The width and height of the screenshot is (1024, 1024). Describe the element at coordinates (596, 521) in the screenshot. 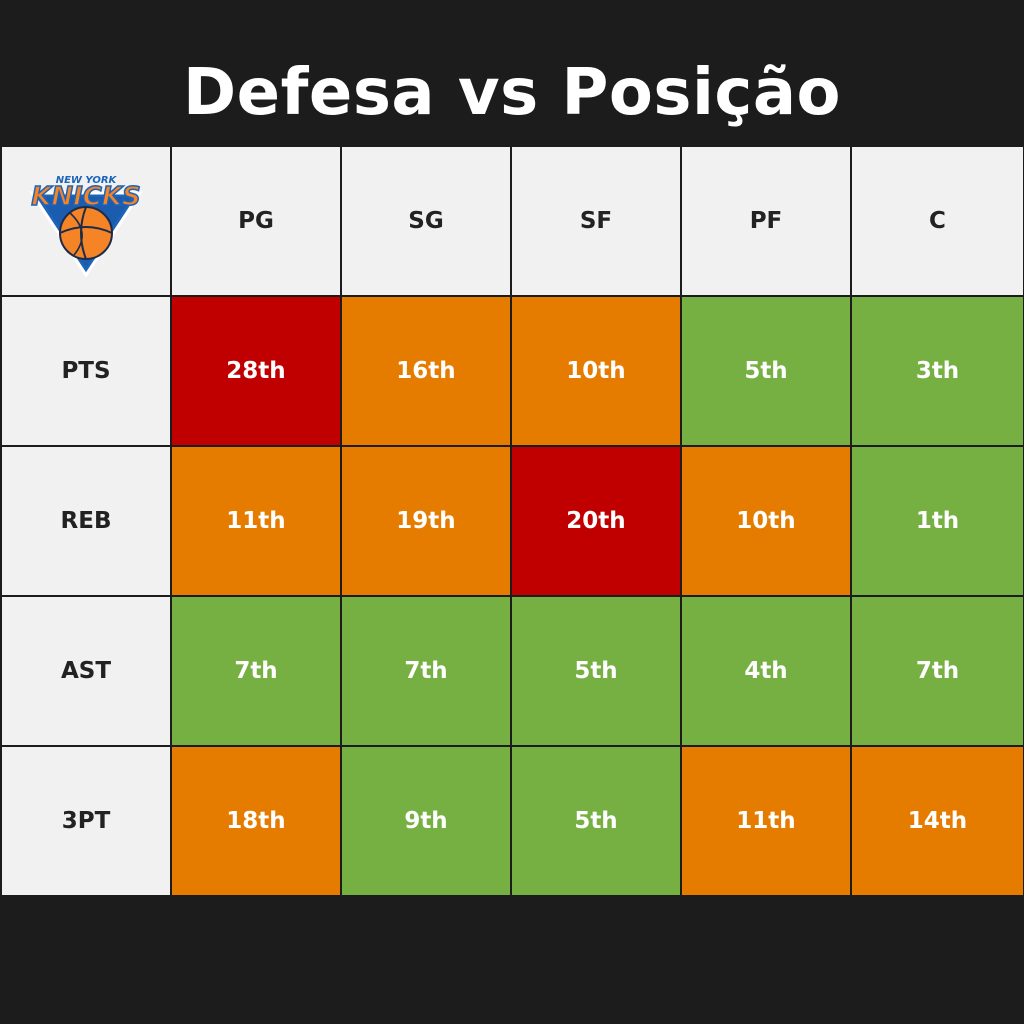

I see `rank-cell: 20th` at that location.